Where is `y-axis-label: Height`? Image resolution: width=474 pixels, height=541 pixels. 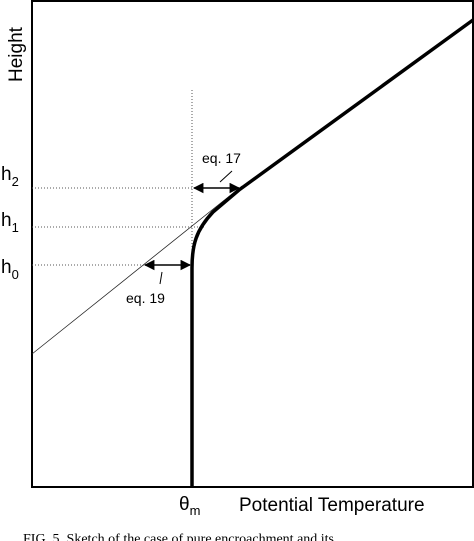
y-axis-label: Height is located at coordinates (16, 54).